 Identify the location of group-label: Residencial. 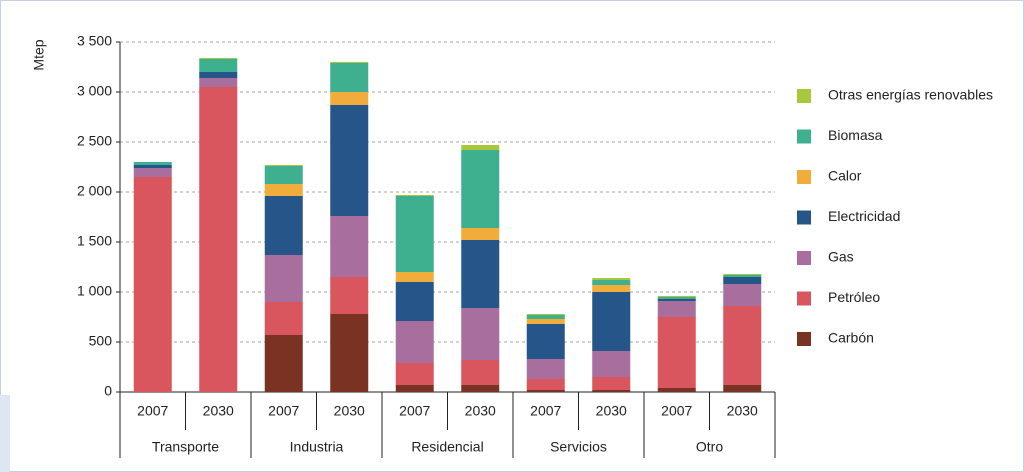
(447, 447).